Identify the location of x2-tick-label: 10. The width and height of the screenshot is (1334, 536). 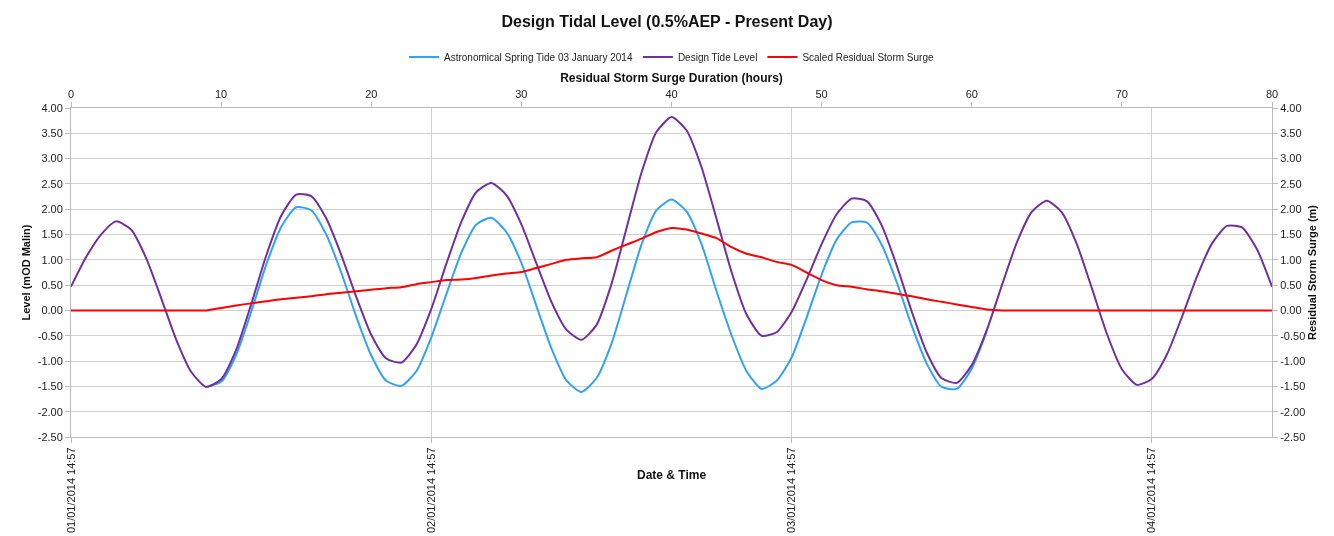
(221, 93).